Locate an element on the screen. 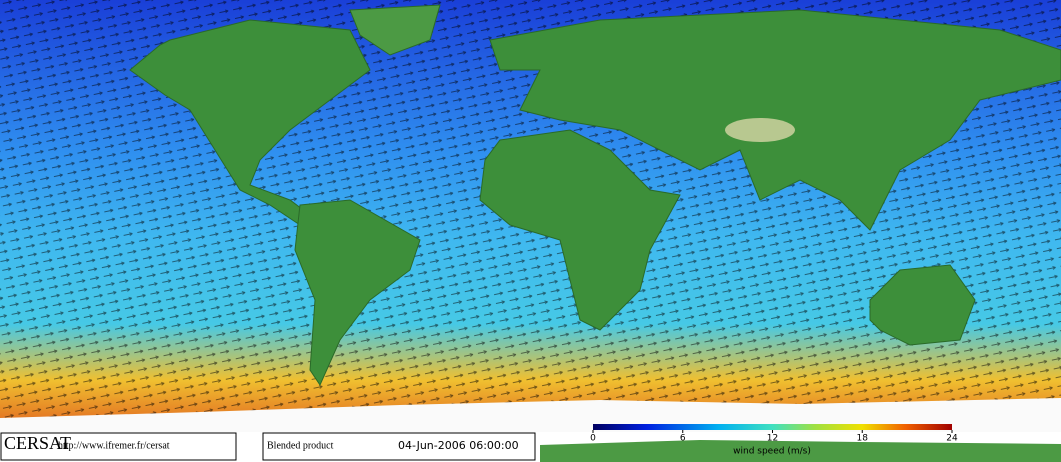 The height and width of the screenshot is (462, 1061). product-box is located at coordinates (399, 446).